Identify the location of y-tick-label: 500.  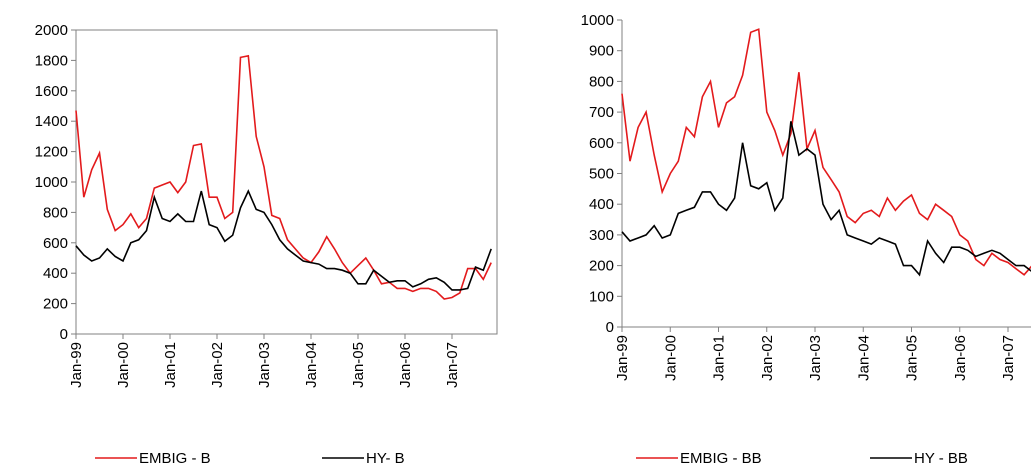
(601, 174).